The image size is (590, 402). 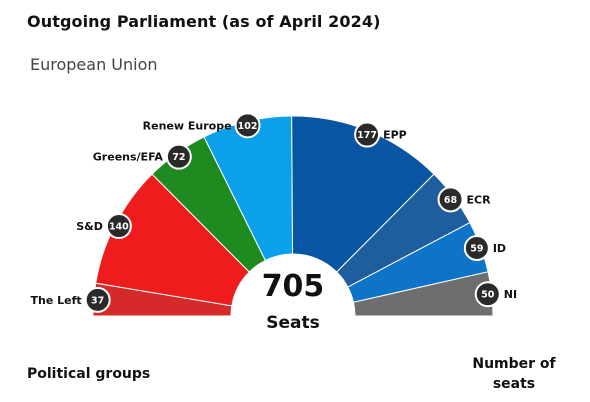 I want to click on seat-value-ni: 50, so click(x=488, y=295).